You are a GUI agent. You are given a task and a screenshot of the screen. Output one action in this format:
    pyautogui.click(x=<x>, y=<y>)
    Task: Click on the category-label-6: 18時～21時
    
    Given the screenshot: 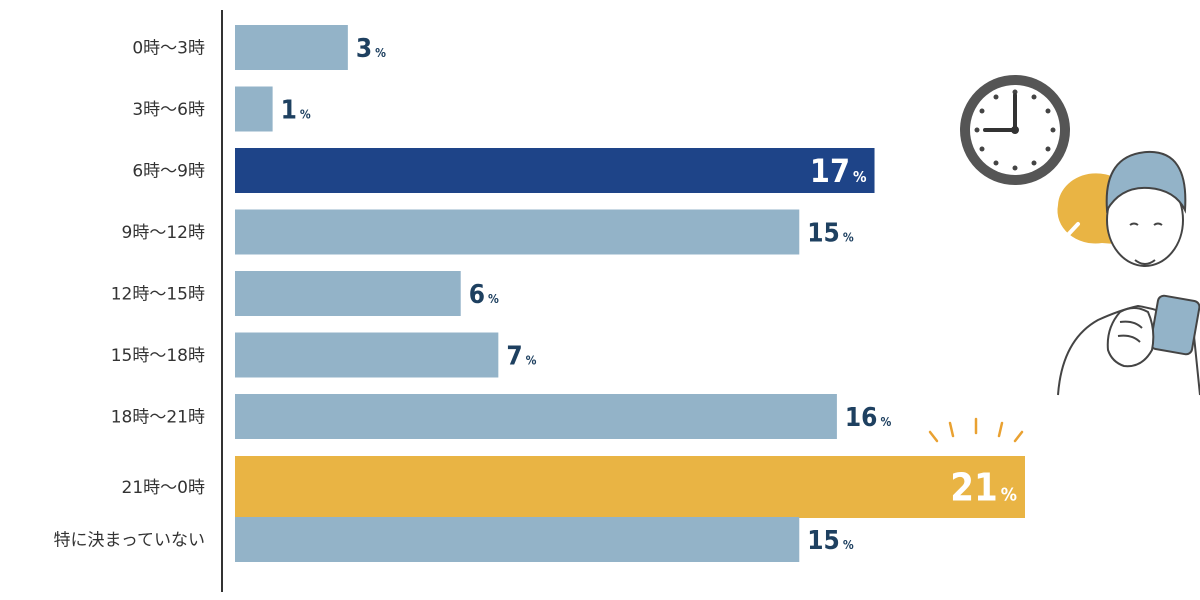 What is the action you would take?
    pyautogui.click(x=158, y=418)
    